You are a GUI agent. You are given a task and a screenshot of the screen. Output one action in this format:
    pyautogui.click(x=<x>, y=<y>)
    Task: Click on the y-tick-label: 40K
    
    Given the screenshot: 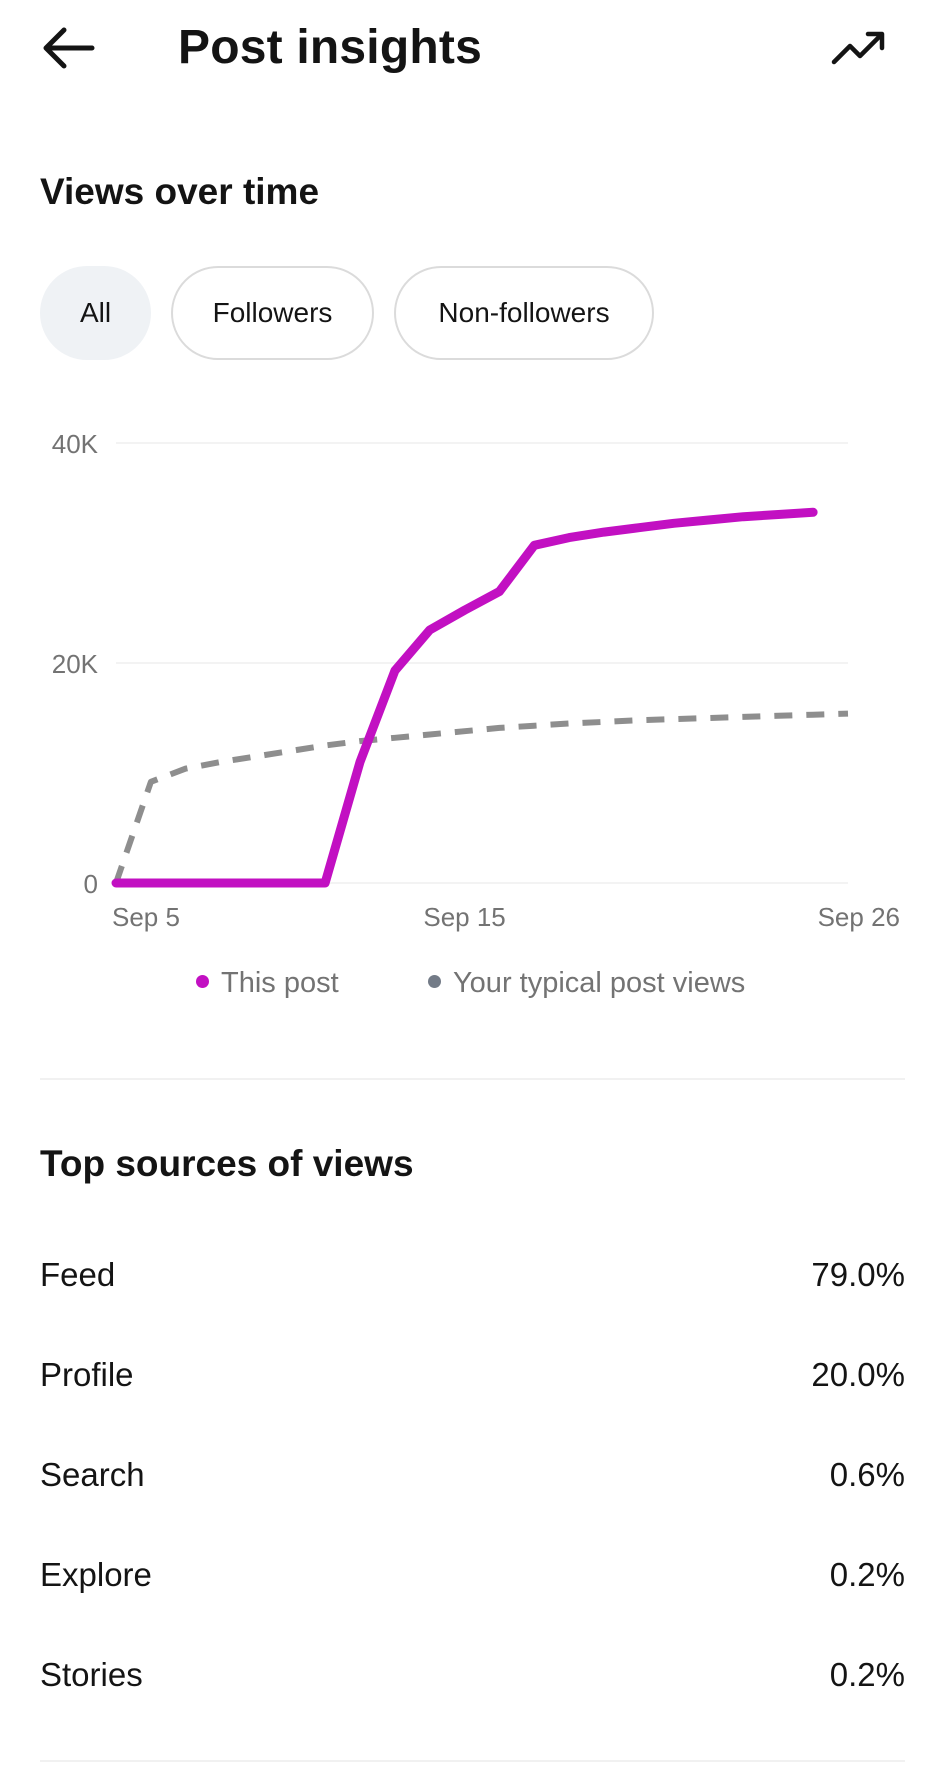 What is the action you would take?
    pyautogui.click(x=75, y=444)
    